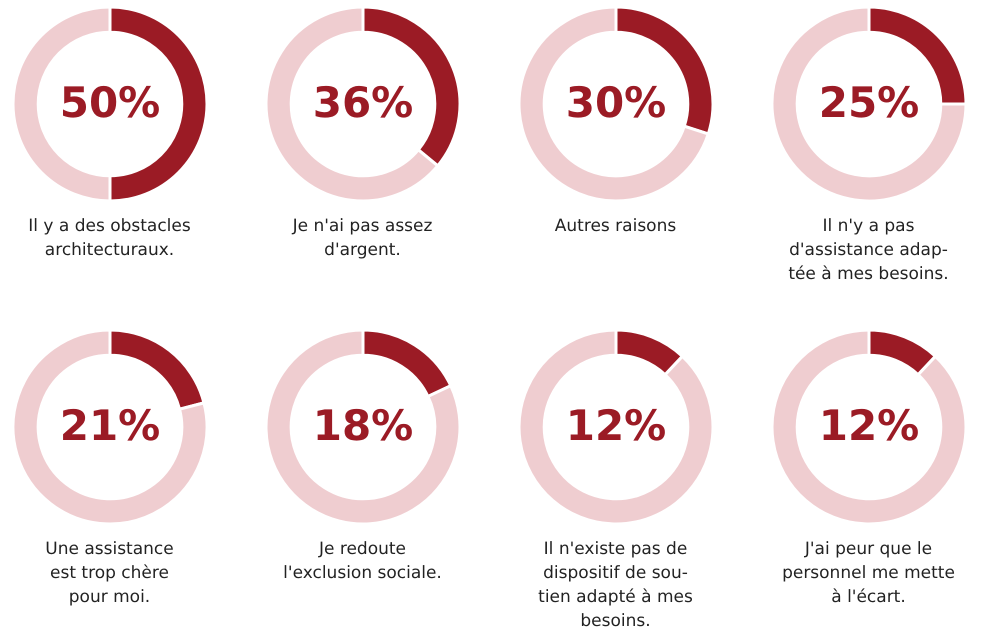 This screenshot has width=989, height=633. What do you see at coordinates (362, 238) in the screenshot?
I see `text: Je n'ai pas assez d'argent.` at bounding box center [362, 238].